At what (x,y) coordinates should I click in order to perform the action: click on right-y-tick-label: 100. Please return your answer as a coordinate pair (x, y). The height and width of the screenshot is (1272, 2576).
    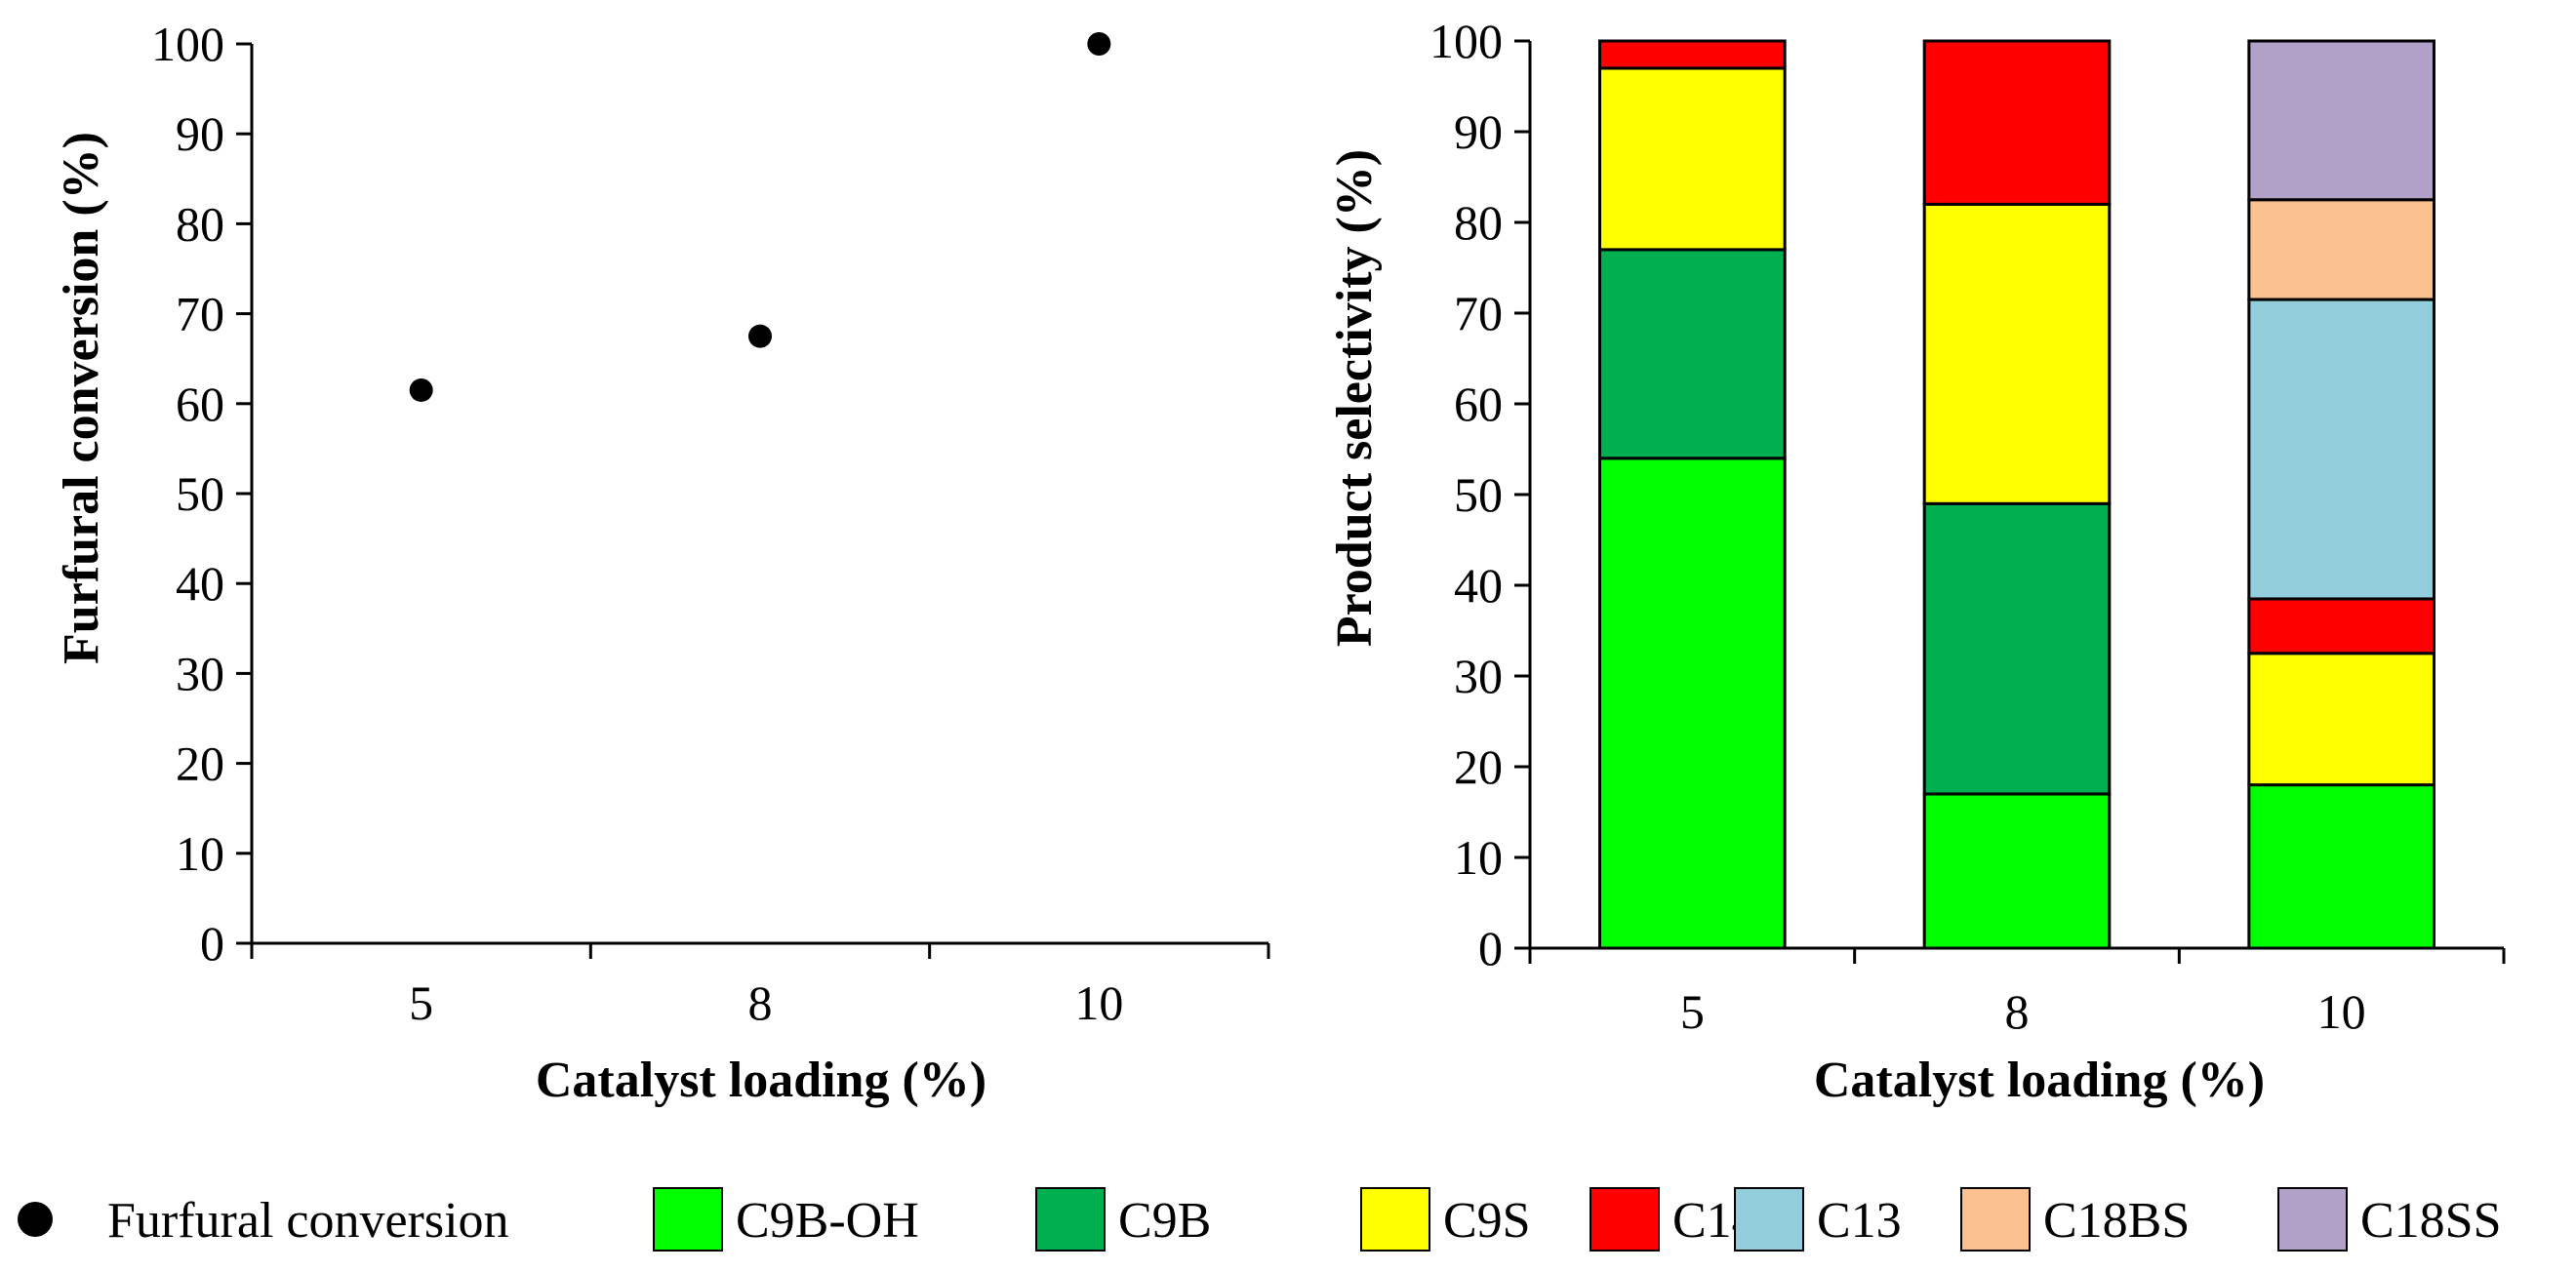
    Looking at the image, I should click on (1466, 41).